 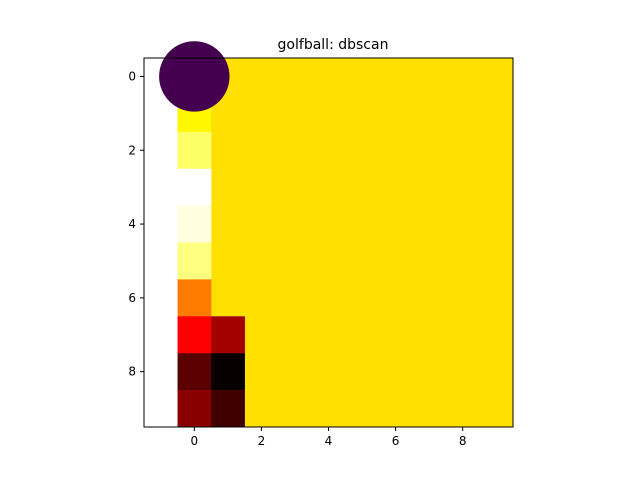 I want to click on x-tick-label: 0, so click(x=194, y=441).